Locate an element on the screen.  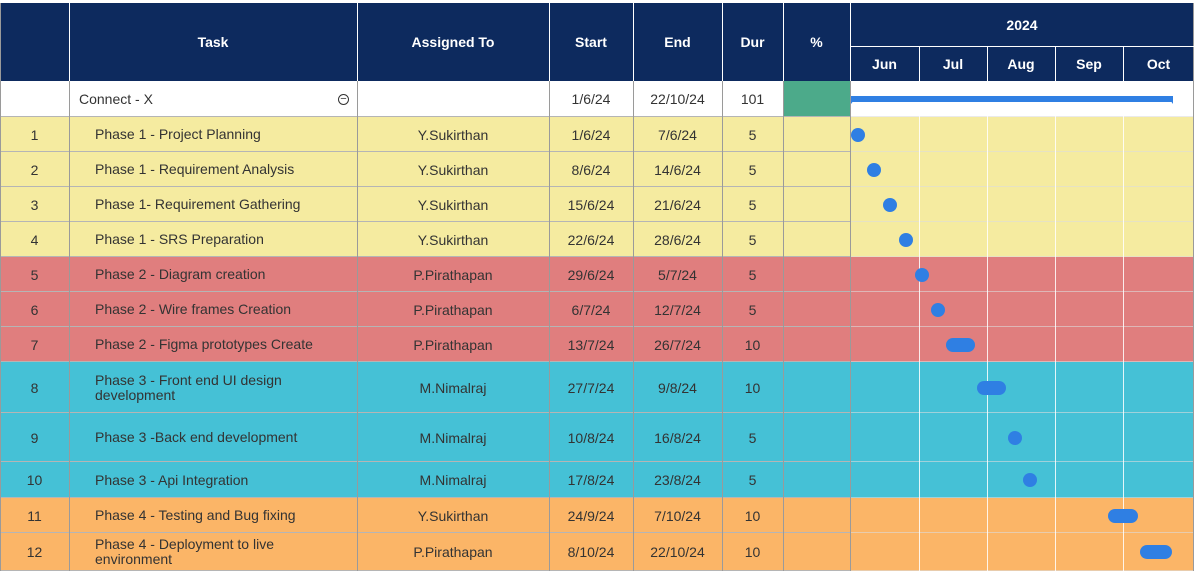
task-name: Phase 2 - Figma prototypes Create is located at coordinates (204, 344).